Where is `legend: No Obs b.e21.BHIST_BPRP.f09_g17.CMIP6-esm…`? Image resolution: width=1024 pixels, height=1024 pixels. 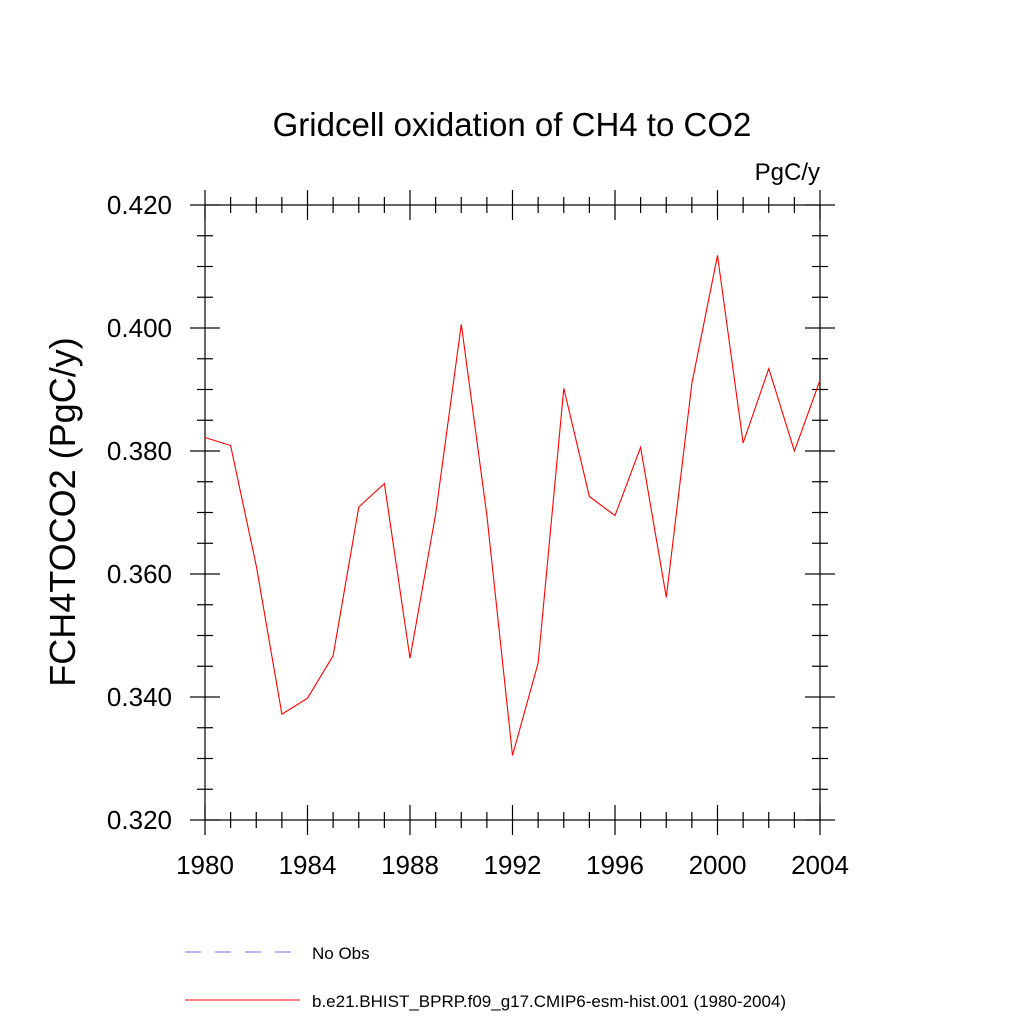
legend: No Obs b.e21.BHIST_BPRP.f09_g17.CMIP6-esm… is located at coordinates (485, 977).